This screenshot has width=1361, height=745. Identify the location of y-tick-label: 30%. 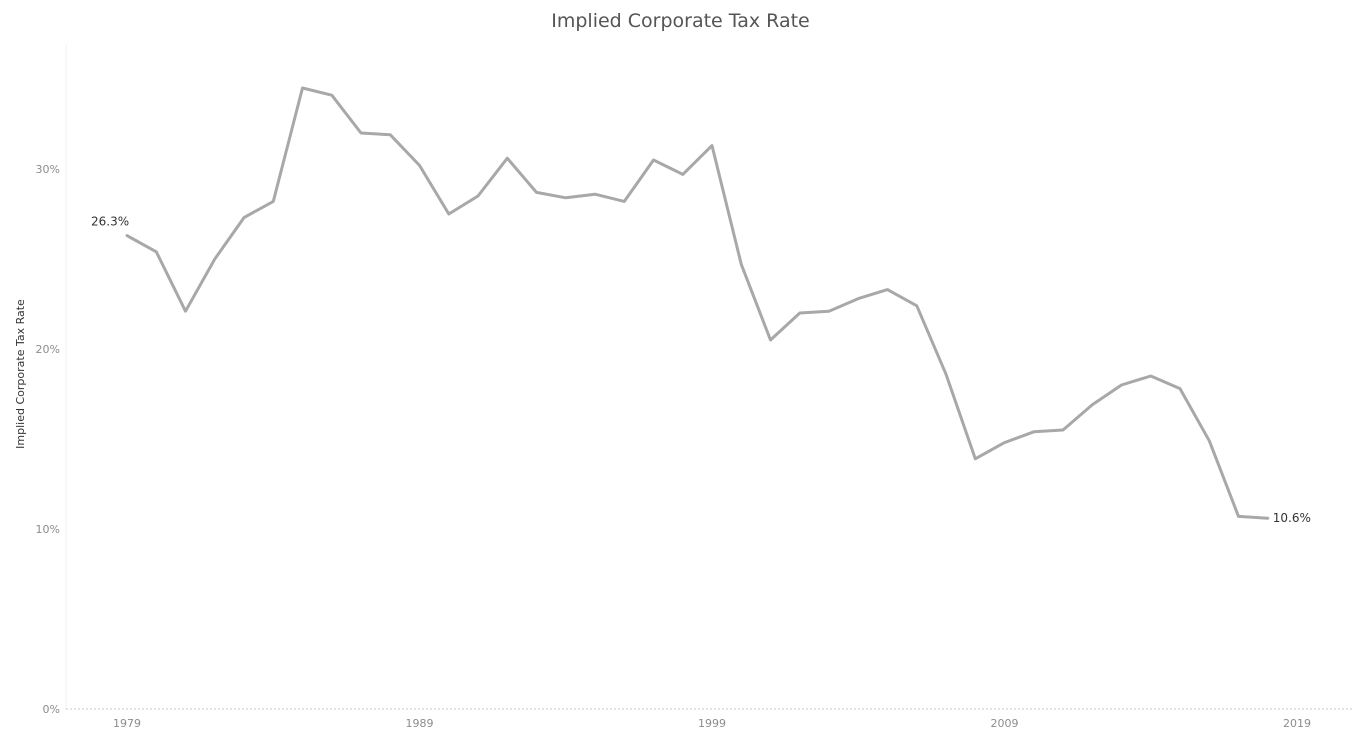
(48, 169).